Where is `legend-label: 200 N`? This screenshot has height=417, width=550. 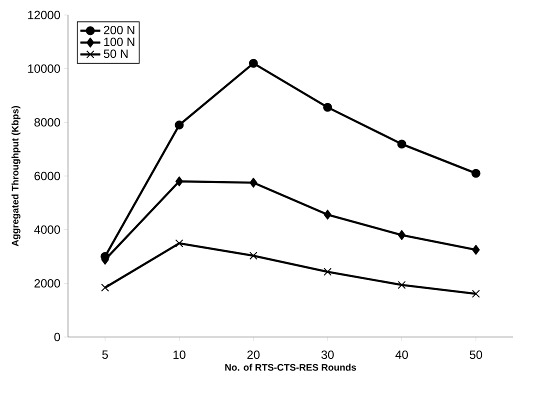 legend-label: 200 N is located at coordinates (119, 30).